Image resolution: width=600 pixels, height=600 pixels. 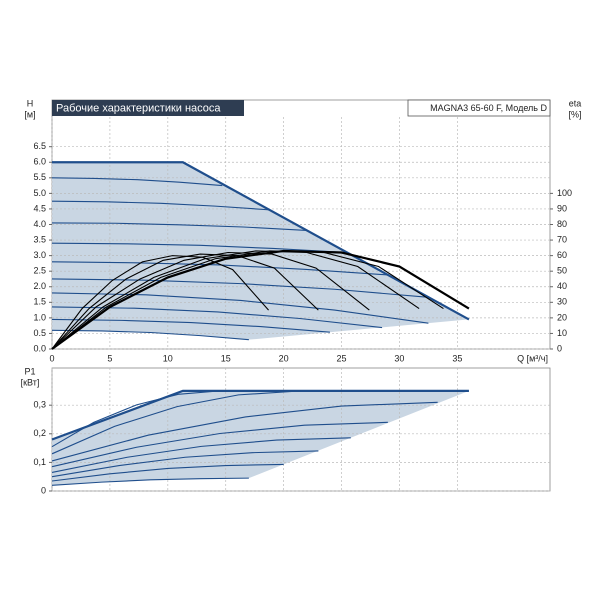 I want to click on y-tick-label: 3.5, so click(x=39, y=239).